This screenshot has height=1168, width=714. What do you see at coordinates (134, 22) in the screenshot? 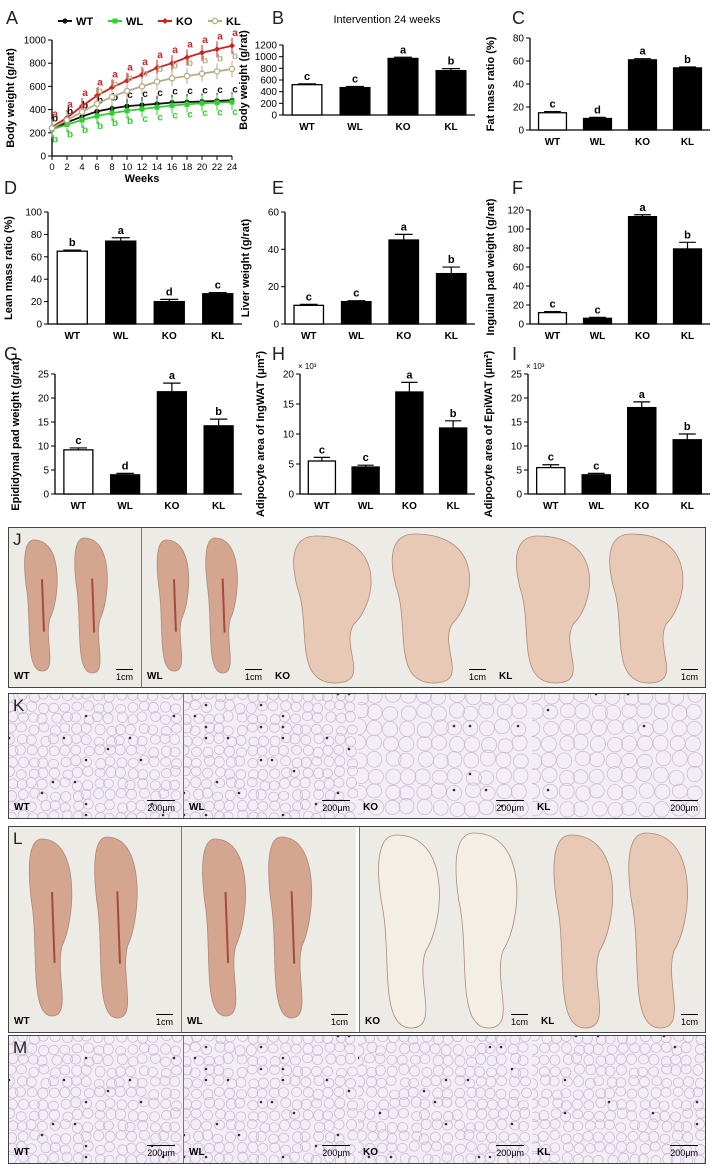
I see `legend-label-wl: WL` at bounding box center [134, 22].